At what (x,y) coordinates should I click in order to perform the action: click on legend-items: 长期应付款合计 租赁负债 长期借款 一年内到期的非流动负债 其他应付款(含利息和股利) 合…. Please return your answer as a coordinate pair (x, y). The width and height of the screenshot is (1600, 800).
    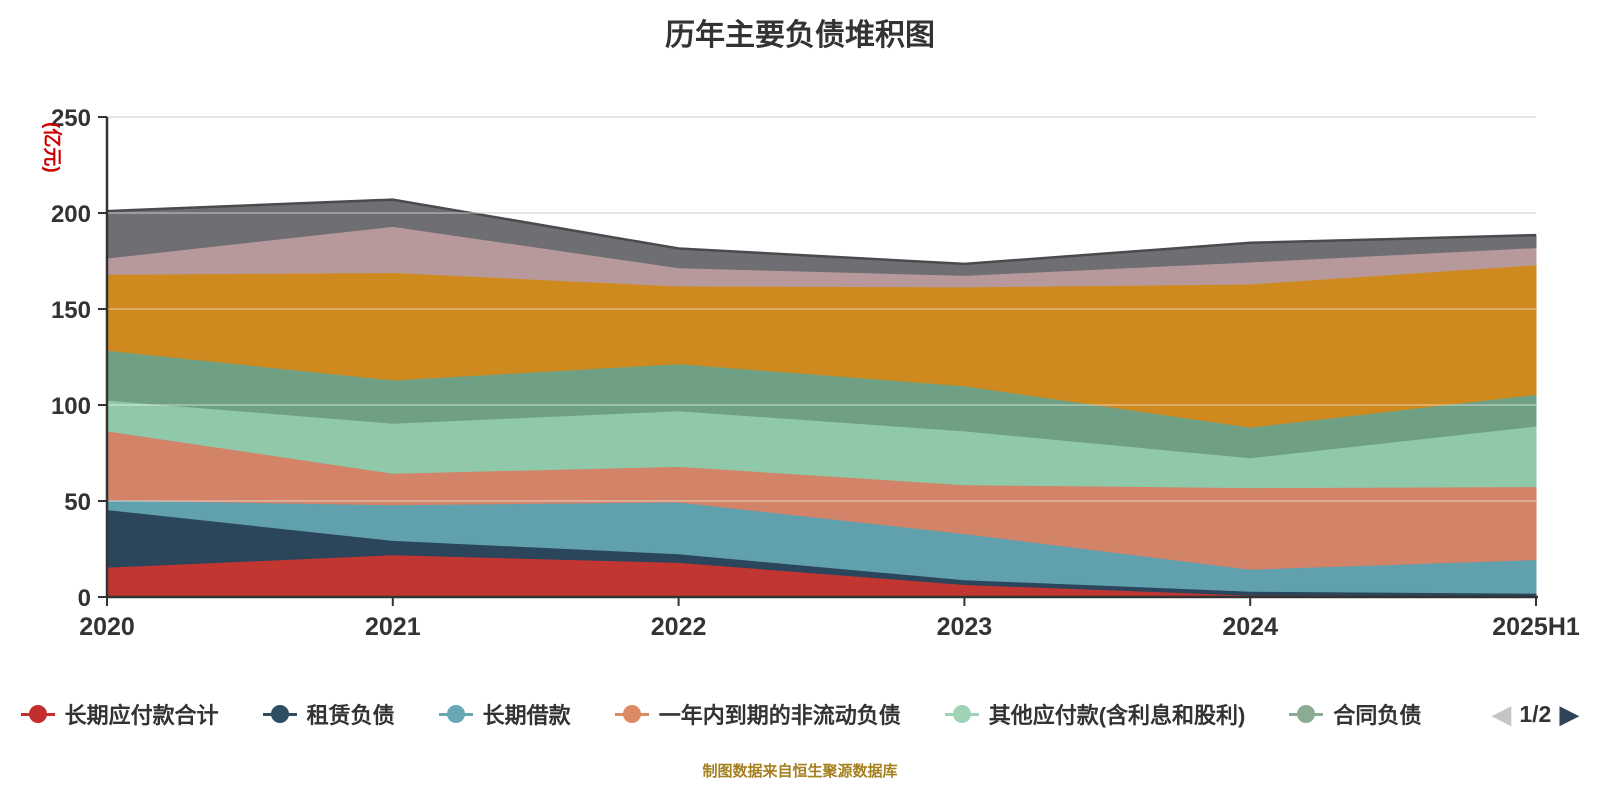
    Looking at the image, I should click on (720, 714).